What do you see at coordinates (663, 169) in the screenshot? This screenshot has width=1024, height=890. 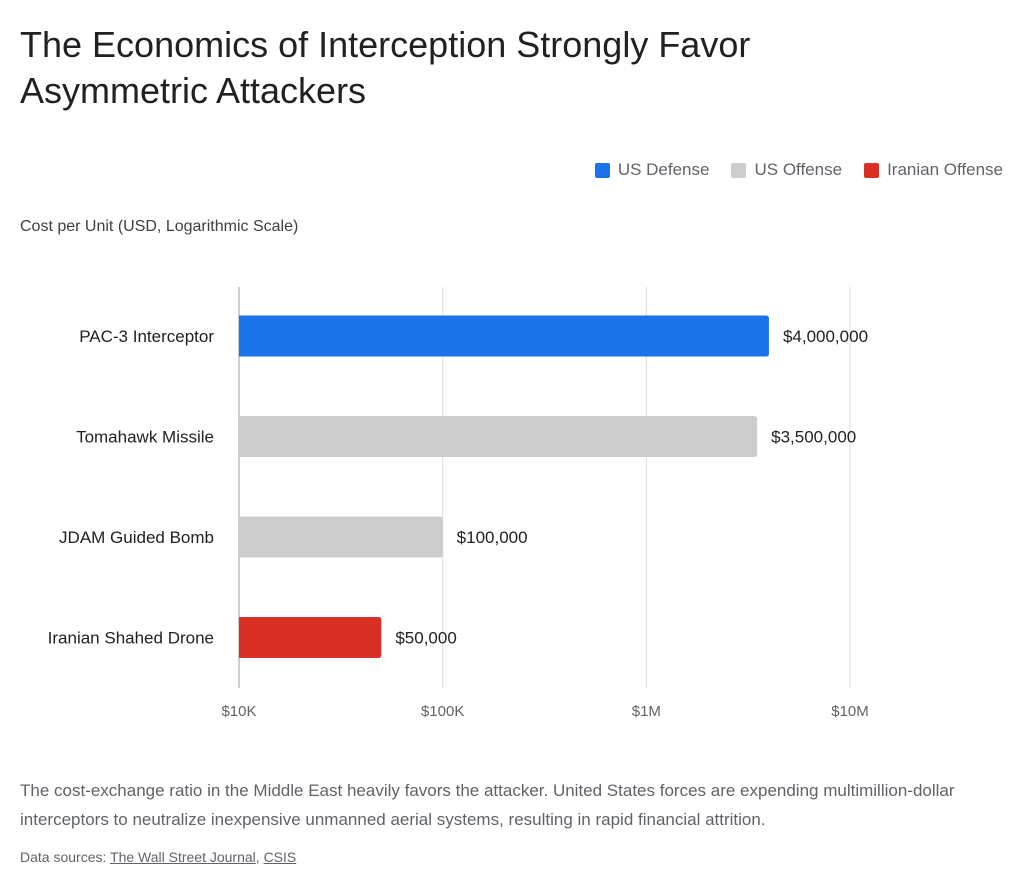 I see `legend-label: US Defense` at bounding box center [663, 169].